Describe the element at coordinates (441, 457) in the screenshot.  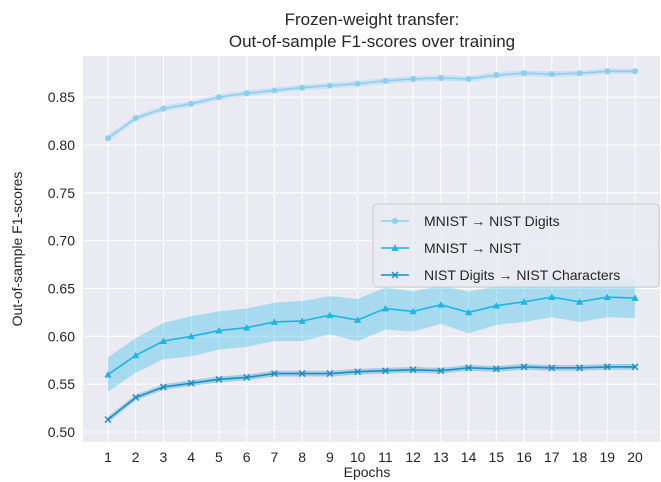
I see `x-tick-label: 13` at that location.